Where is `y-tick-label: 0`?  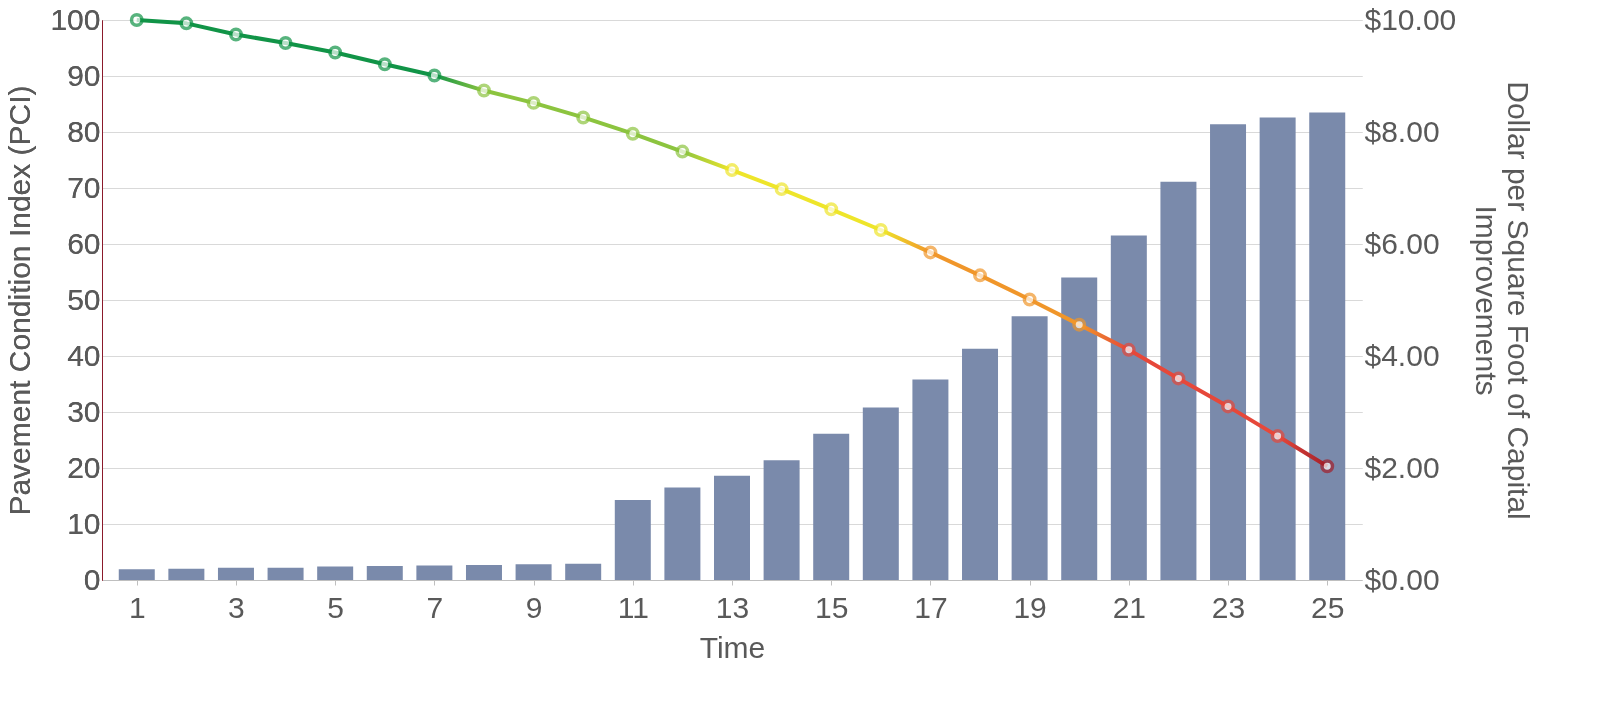
y-tick-label: 0 is located at coordinates (92, 579).